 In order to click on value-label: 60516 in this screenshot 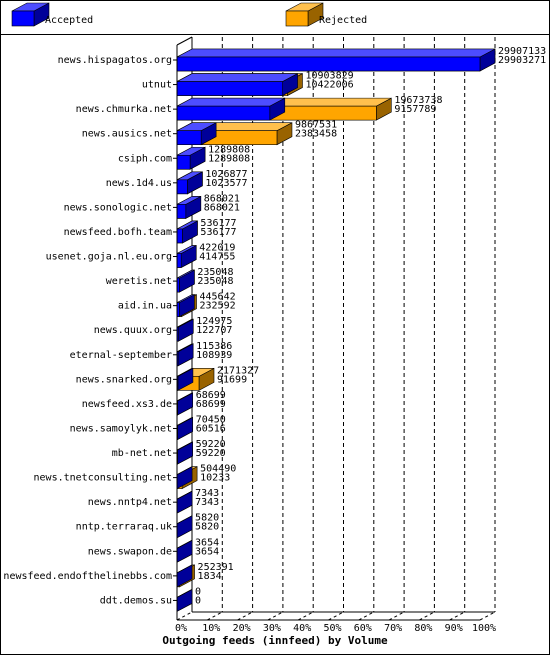, I will do `click(211, 428)`.